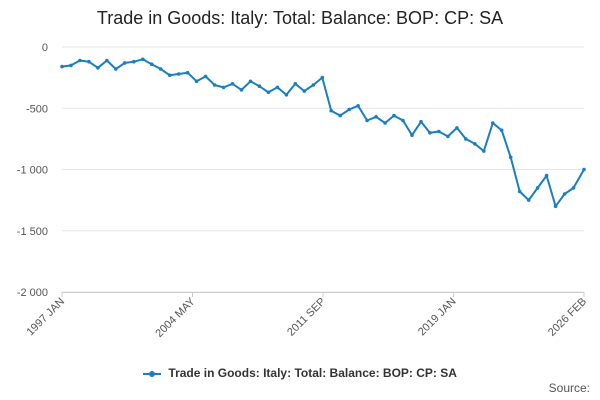  I want to click on y-tick-label: -1 500, so click(32, 232).